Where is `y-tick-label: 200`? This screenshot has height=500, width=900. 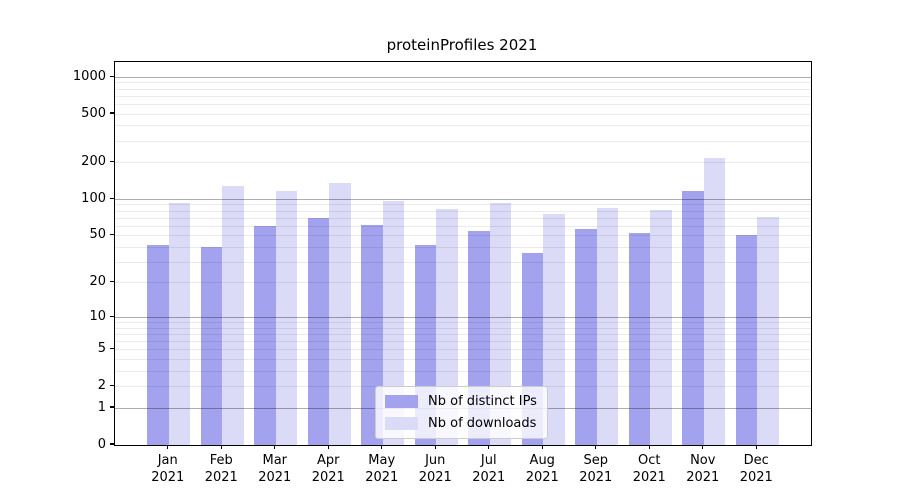
y-tick-label: 200 is located at coordinates (93, 162).